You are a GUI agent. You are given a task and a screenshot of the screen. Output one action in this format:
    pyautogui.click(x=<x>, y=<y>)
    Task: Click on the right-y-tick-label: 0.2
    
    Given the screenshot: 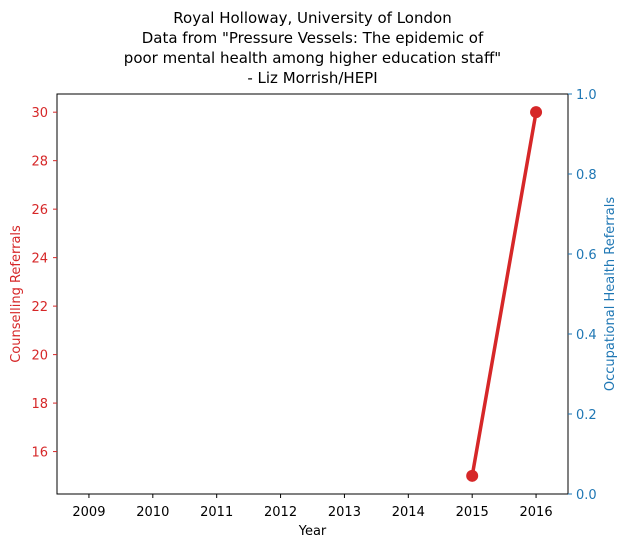 What is the action you would take?
    pyautogui.click(x=586, y=415)
    